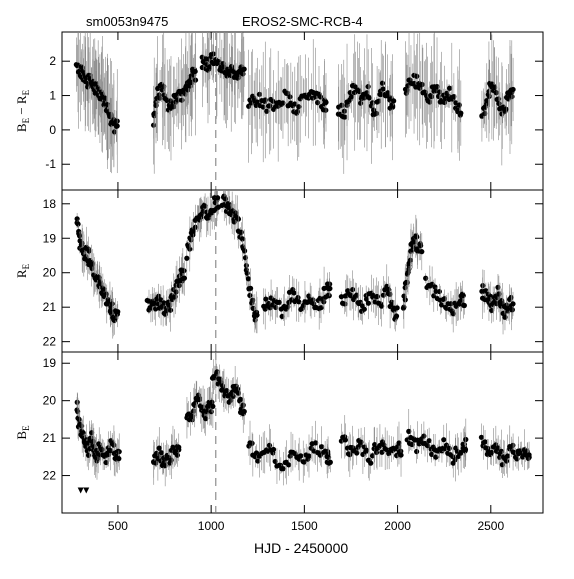 The width and height of the screenshot is (574, 579). Describe the element at coordinates (50, 342) in the screenshot. I see `panel-2-ytick-label: 22` at that location.